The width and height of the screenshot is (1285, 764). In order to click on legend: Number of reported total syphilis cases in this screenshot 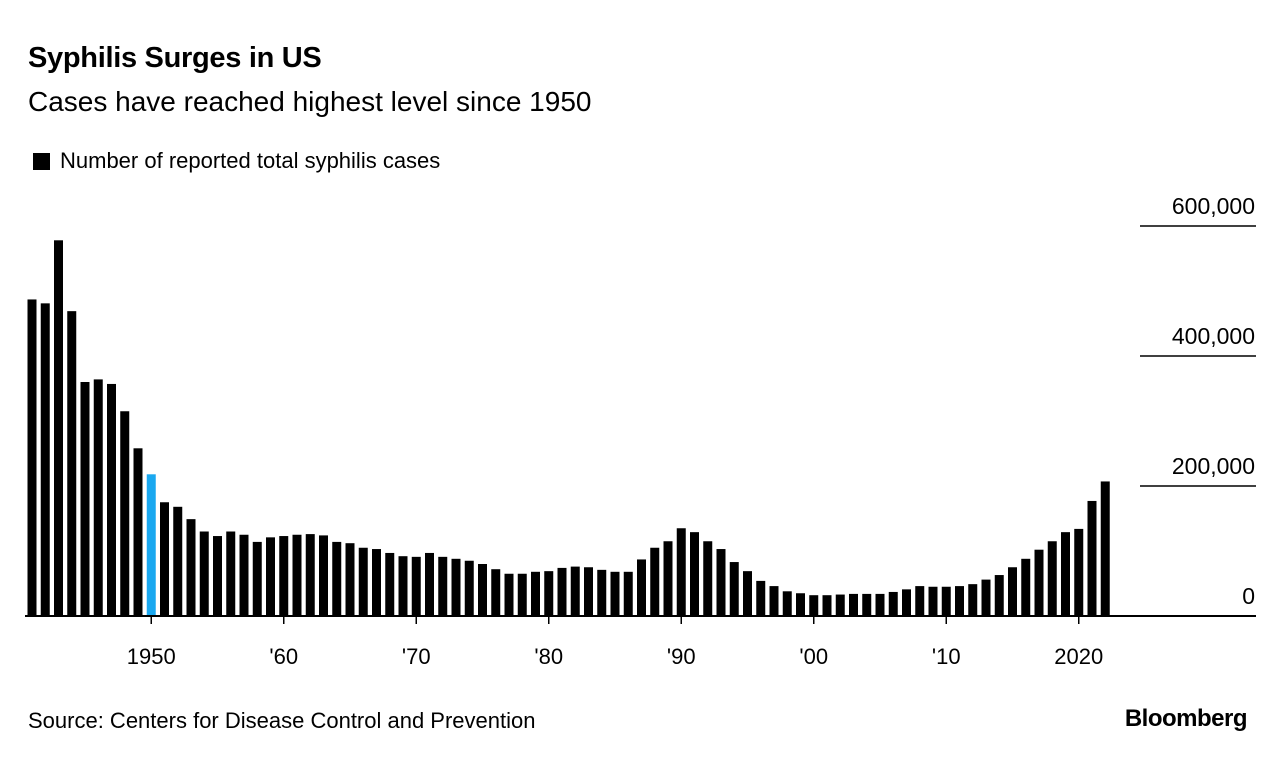, I will do `click(236, 161)`.